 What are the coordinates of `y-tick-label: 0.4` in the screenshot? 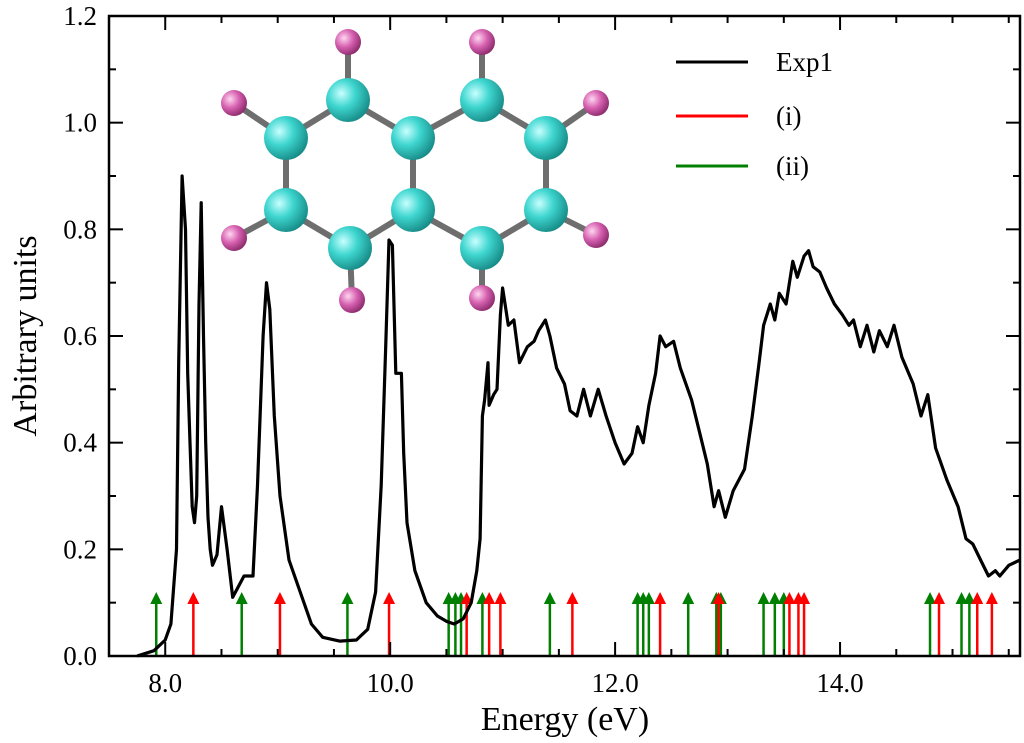 It's located at (80, 443).